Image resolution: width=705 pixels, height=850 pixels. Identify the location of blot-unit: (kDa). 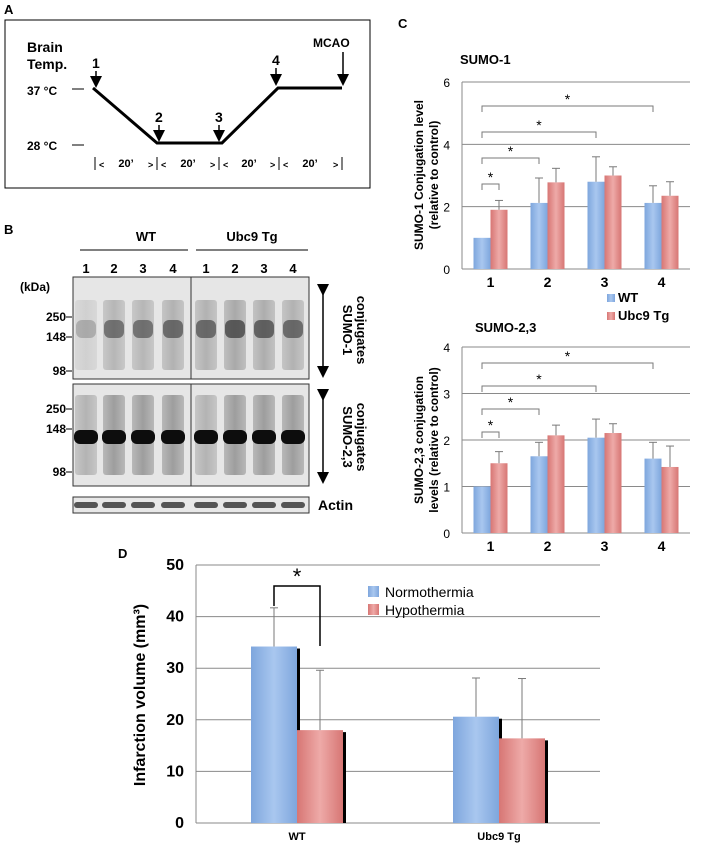
(35, 287).